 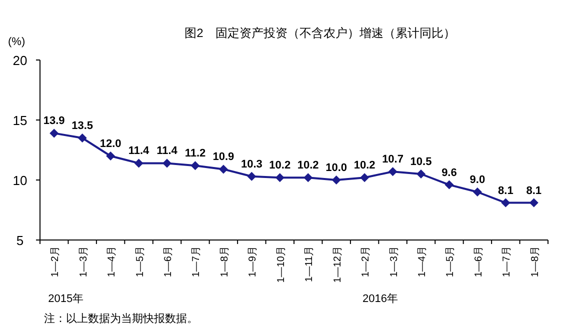 I want to click on data-label: 13.9, so click(x=54, y=121).